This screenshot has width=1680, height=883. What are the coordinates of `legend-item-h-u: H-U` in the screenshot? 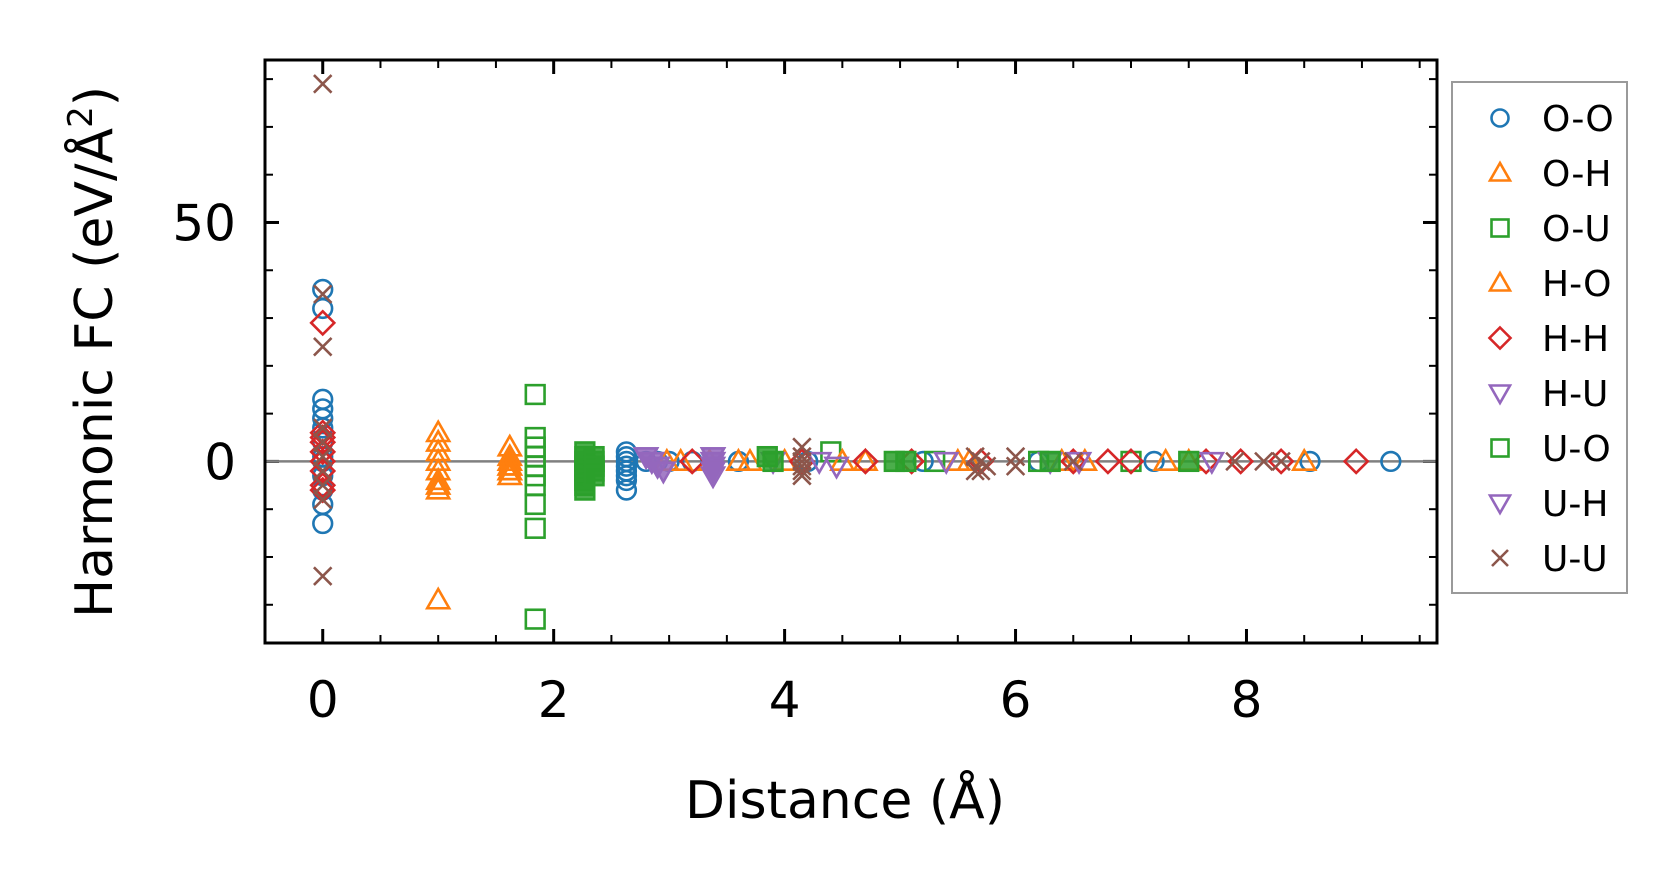 It's located at (1547, 394).